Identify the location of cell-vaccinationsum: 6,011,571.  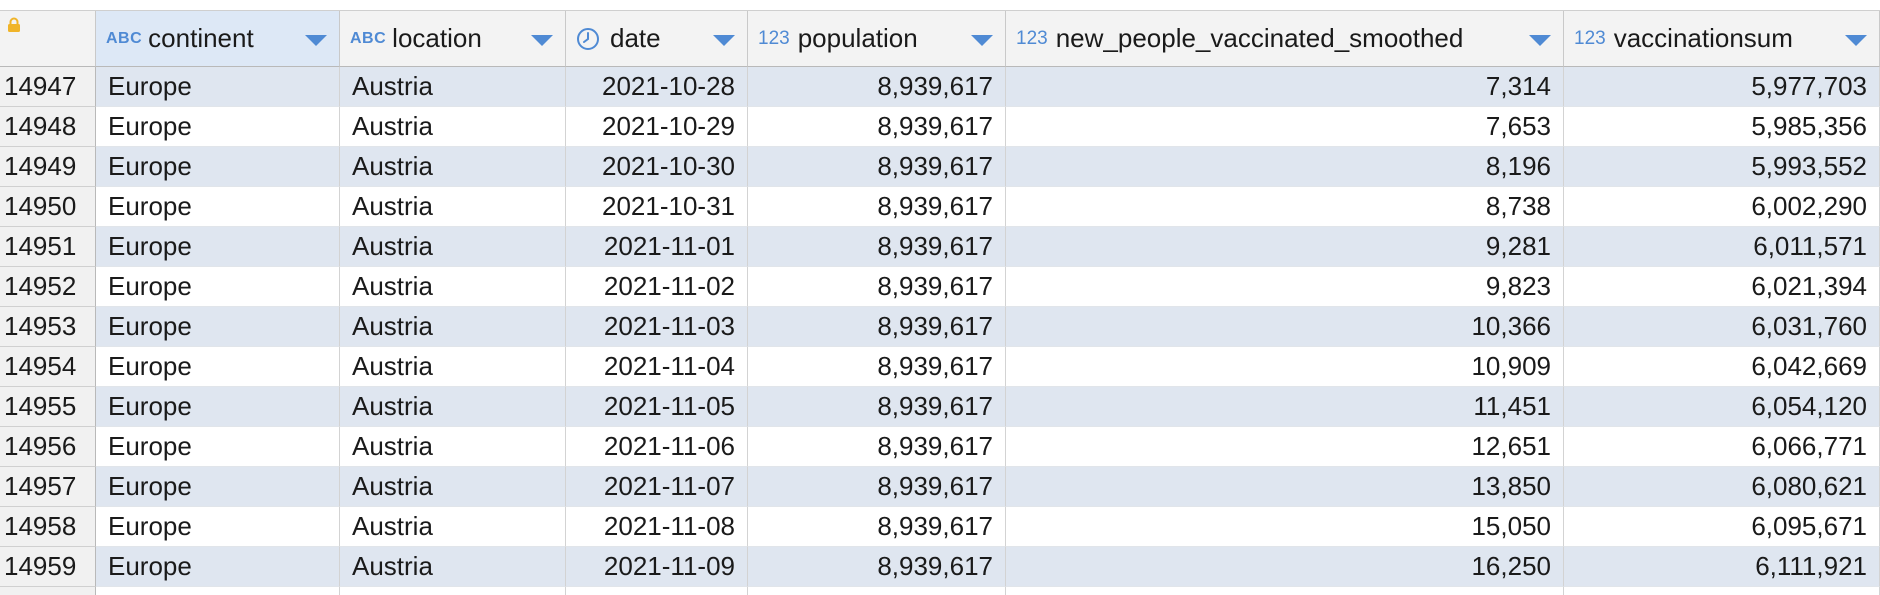
(1722, 247).